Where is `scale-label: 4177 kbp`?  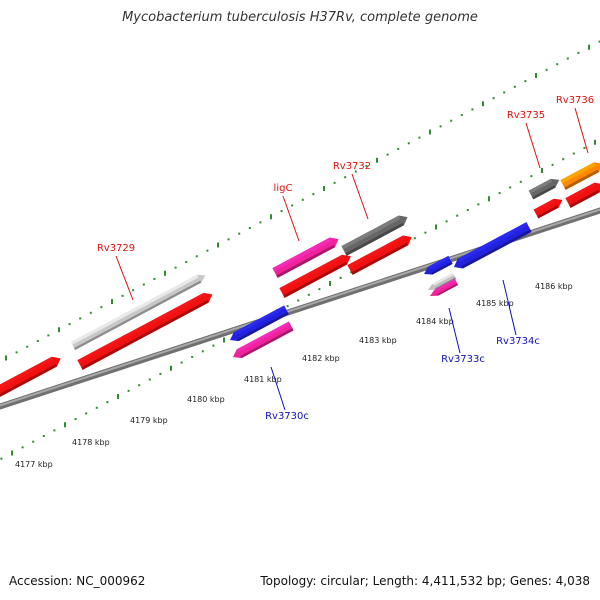 scale-label: 4177 kbp is located at coordinates (34, 464).